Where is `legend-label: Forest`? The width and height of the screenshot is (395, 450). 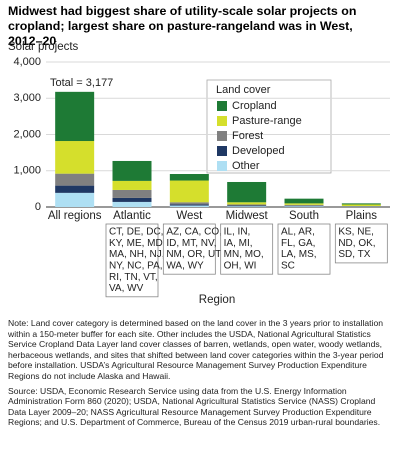
legend-label: Forest is located at coordinates (247, 136).